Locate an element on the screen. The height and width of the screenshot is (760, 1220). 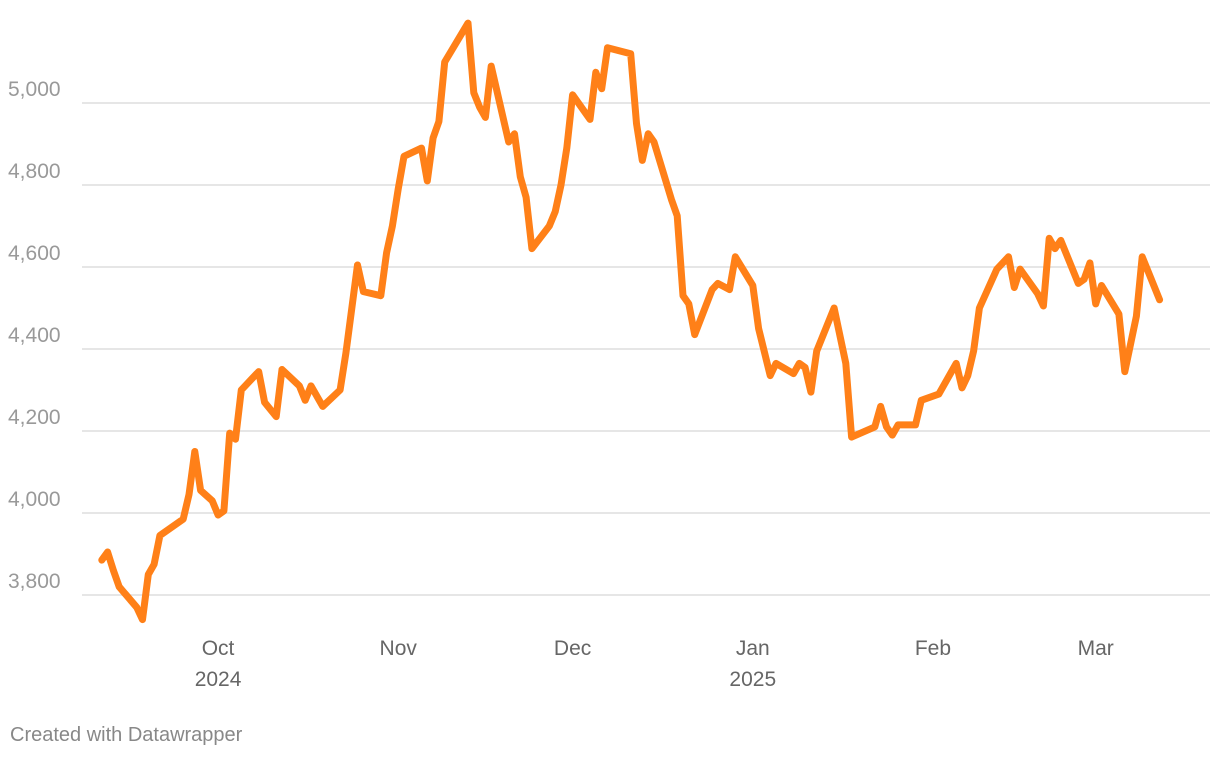
y-tick-label: 5,000 is located at coordinates (34, 89).